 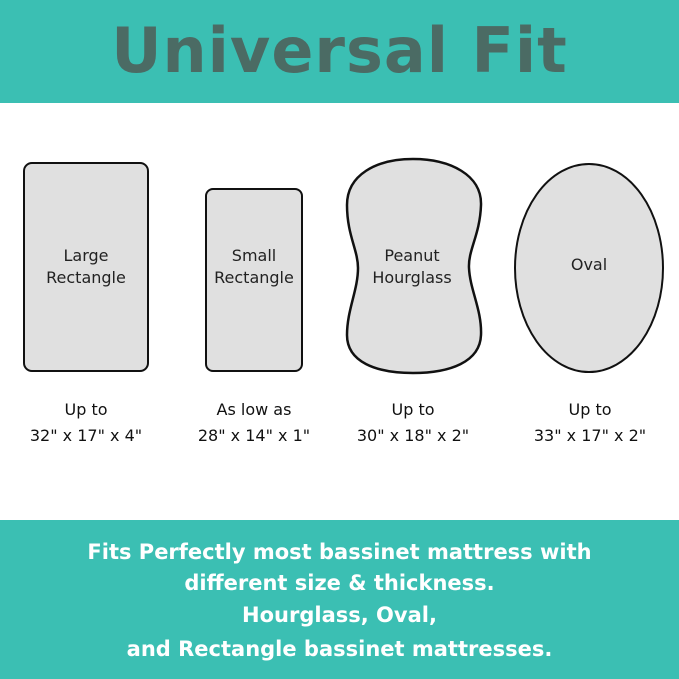 I want to click on small-rectangle-label: Small Rectangle, so click(x=254, y=267).